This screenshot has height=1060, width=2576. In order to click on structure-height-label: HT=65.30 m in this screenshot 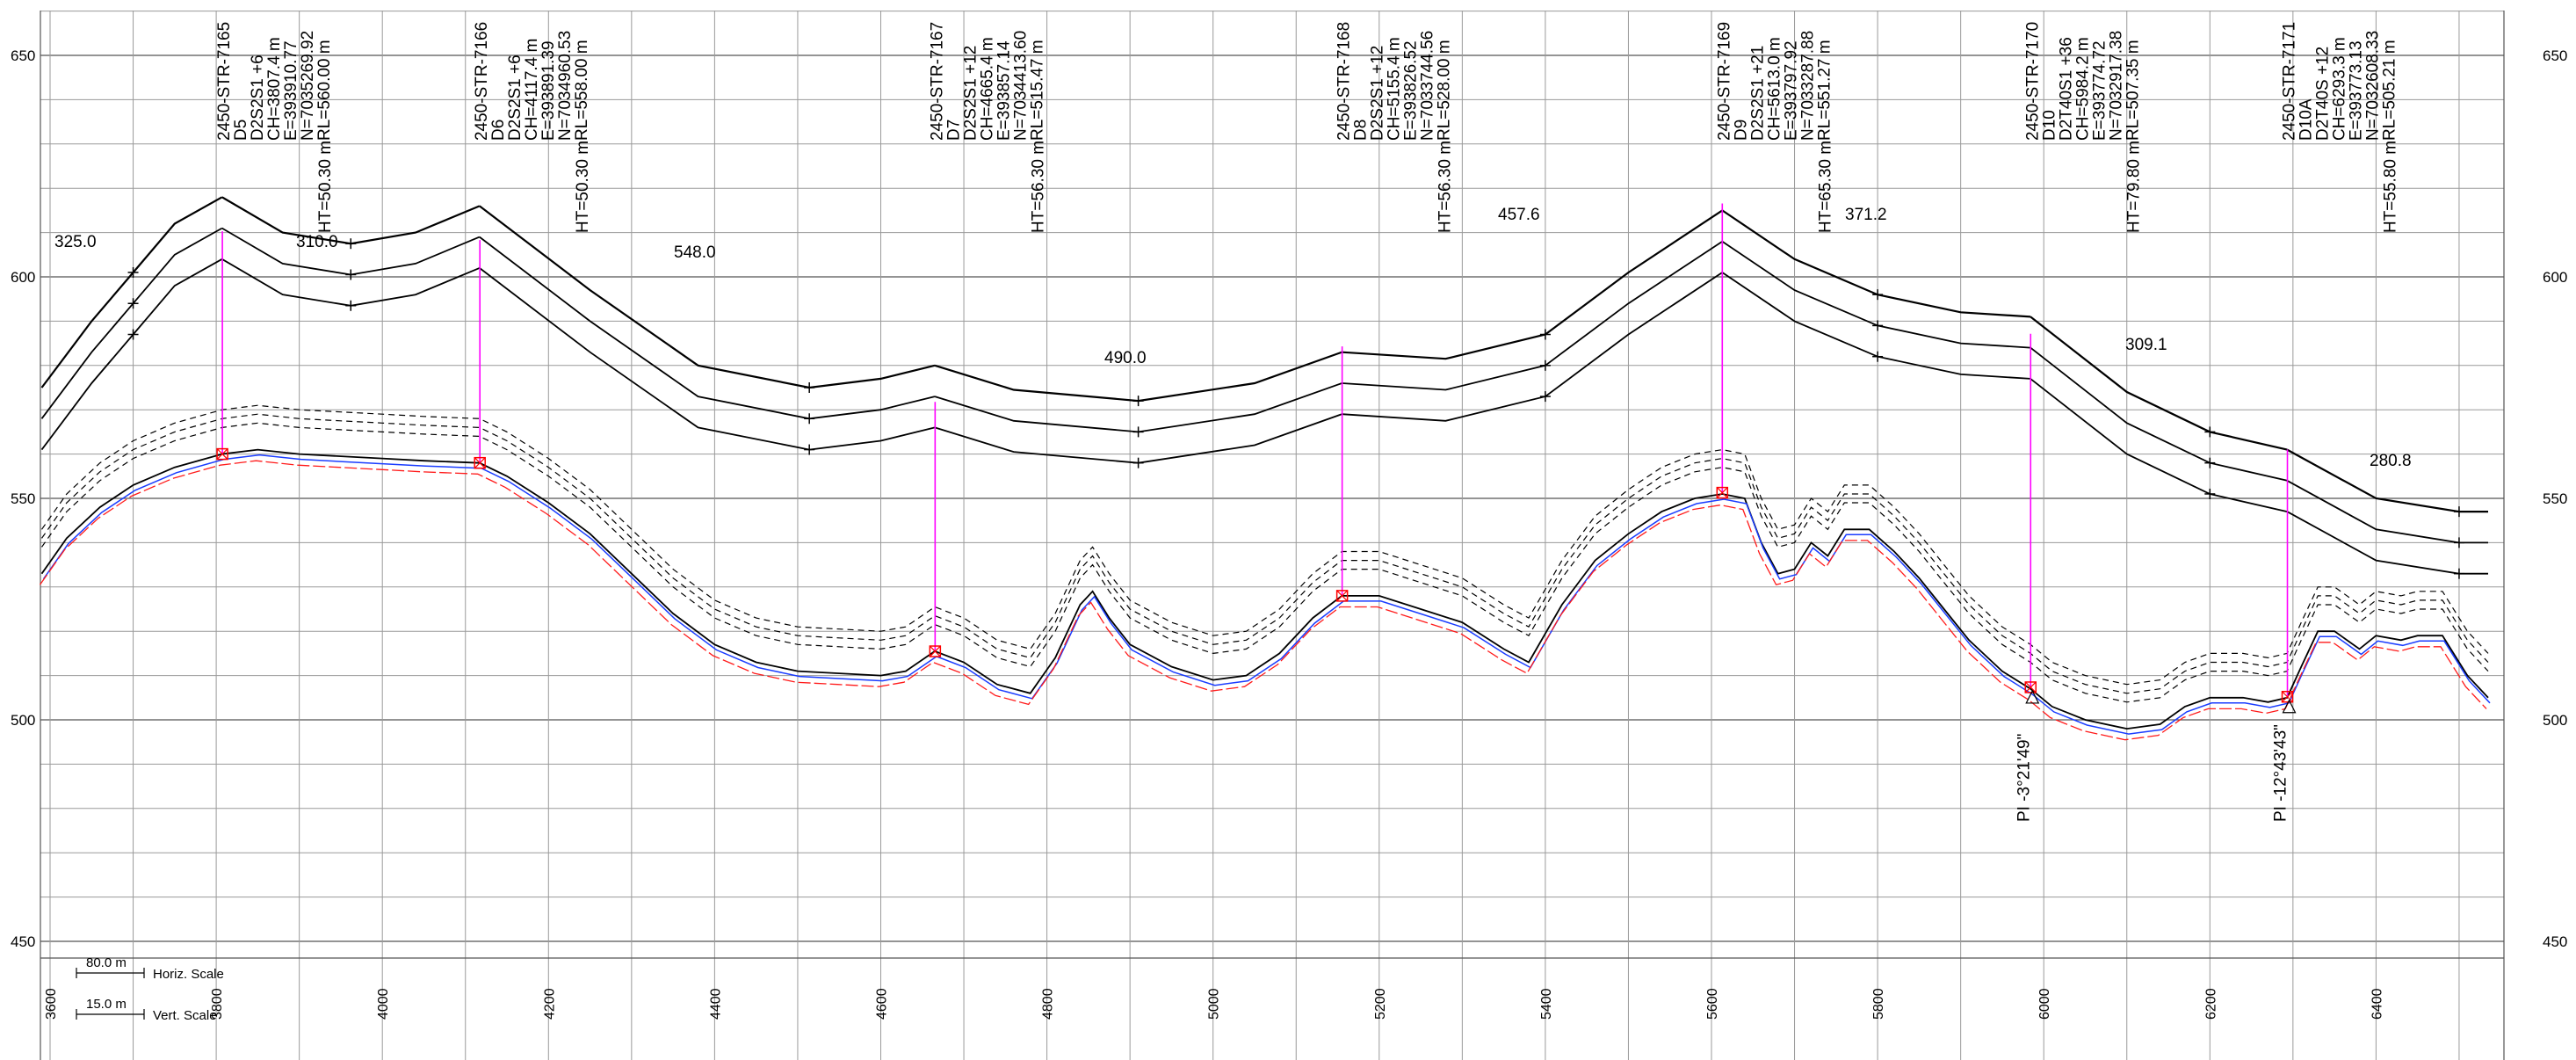, I will do `click(1825, 187)`.